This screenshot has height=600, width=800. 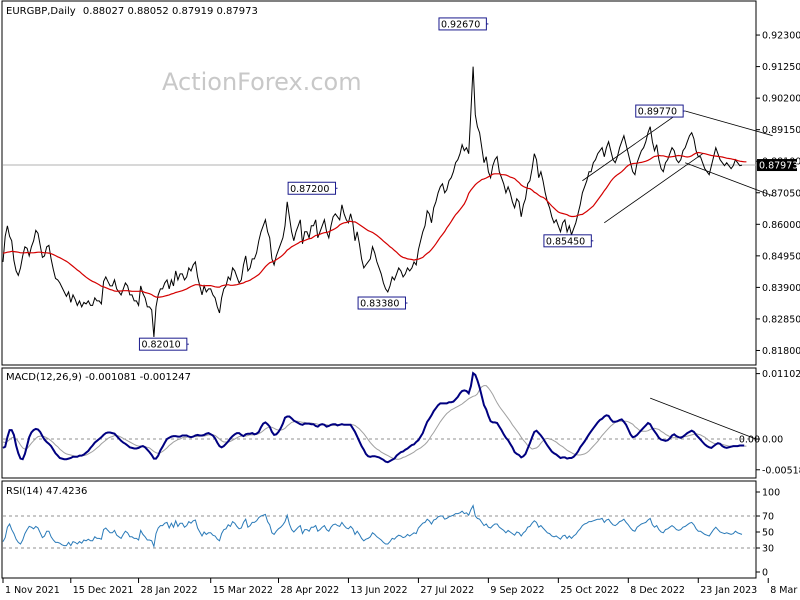 I want to click on macd-zero-label: 0.00, so click(x=749, y=440).